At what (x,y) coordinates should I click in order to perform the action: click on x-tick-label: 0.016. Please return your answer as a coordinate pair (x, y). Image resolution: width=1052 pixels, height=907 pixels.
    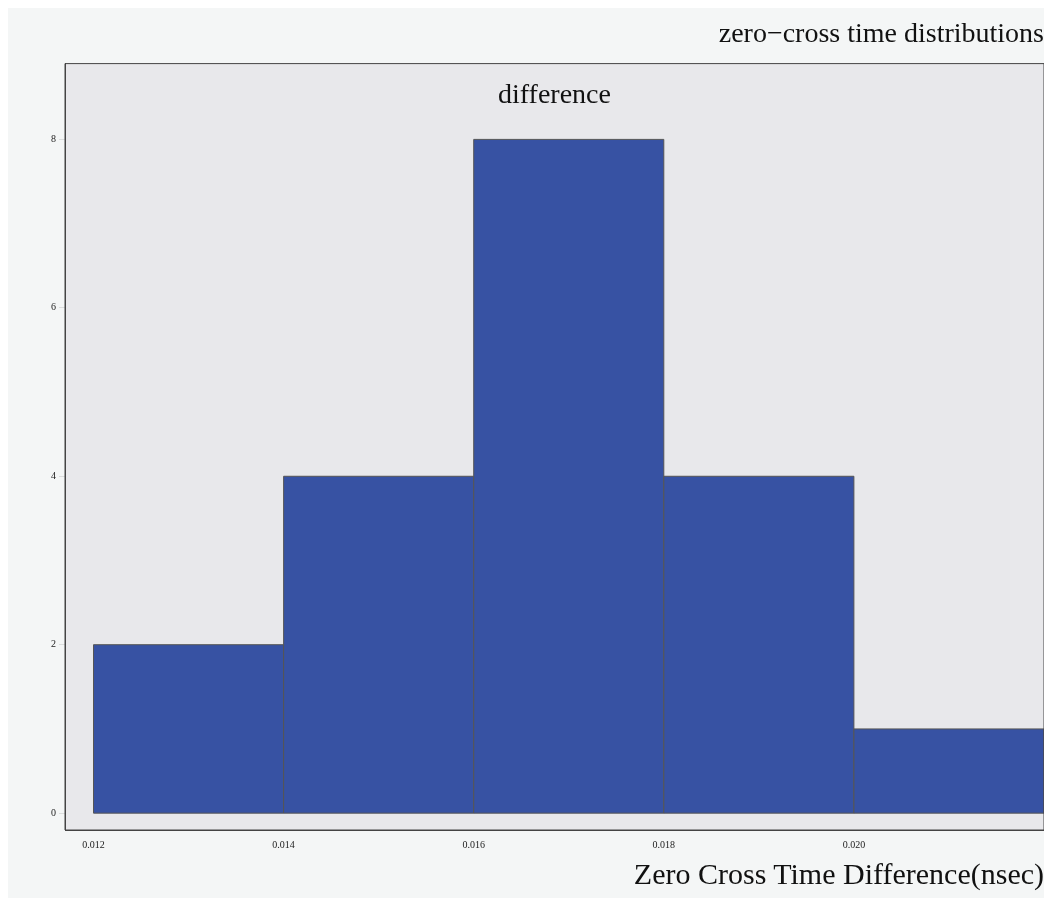
    Looking at the image, I should click on (473, 844).